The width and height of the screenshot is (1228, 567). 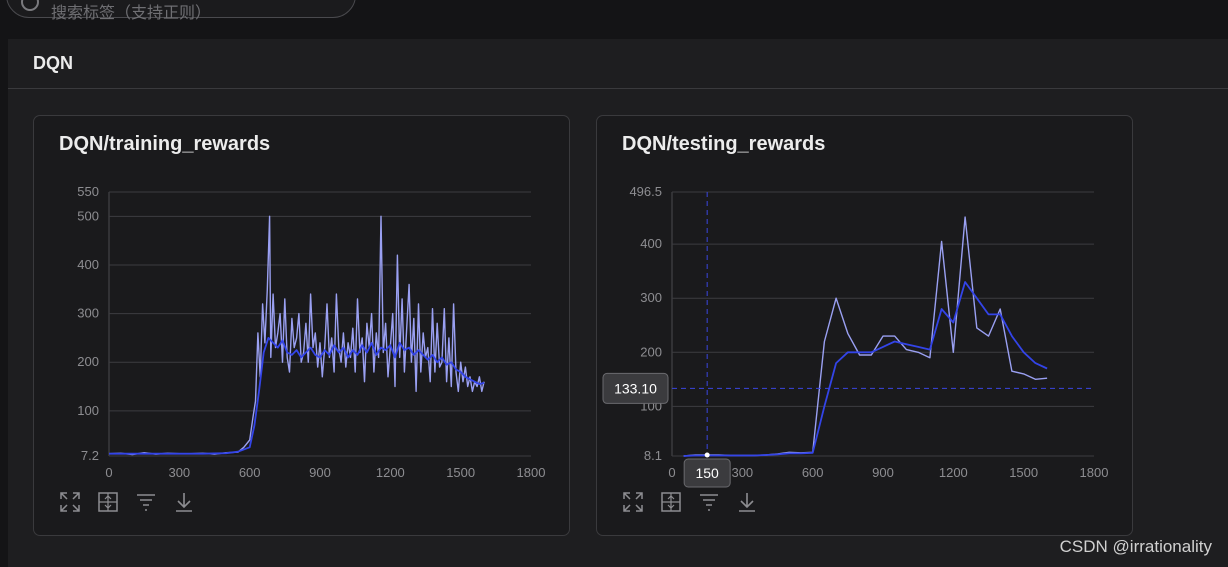 What do you see at coordinates (88, 410) in the screenshot?
I see `y-tick-label: 100` at bounding box center [88, 410].